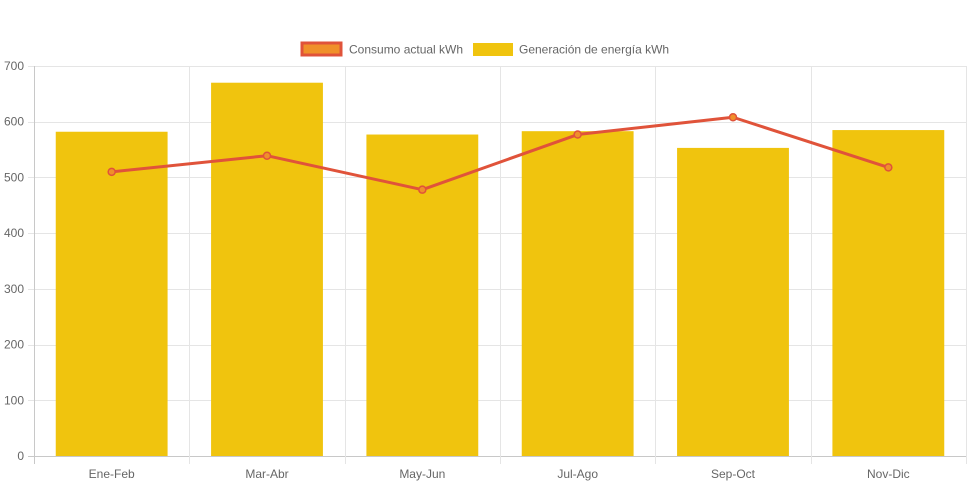 The height and width of the screenshot is (485, 971). What do you see at coordinates (20, 456) in the screenshot?
I see `y-tick-label: 0` at bounding box center [20, 456].